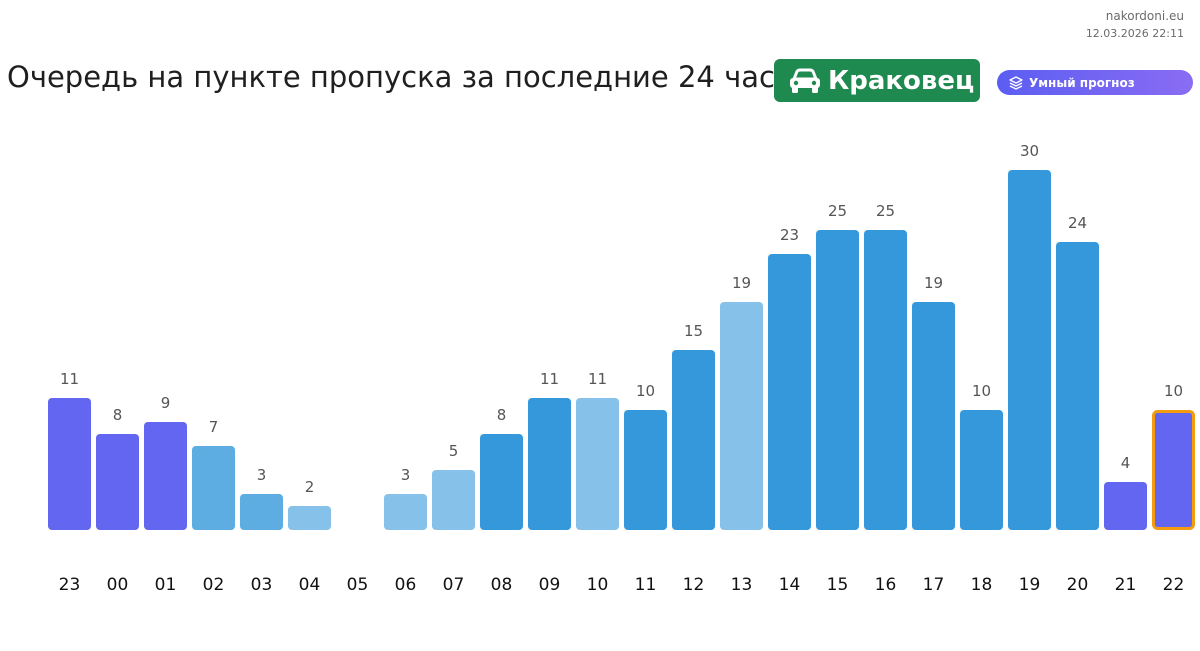 The height and width of the screenshot is (651, 1200). Describe the element at coordinates (1134, 33) in the screenshot. I see `timestamp: 12.03.2026 22:11` at that location.